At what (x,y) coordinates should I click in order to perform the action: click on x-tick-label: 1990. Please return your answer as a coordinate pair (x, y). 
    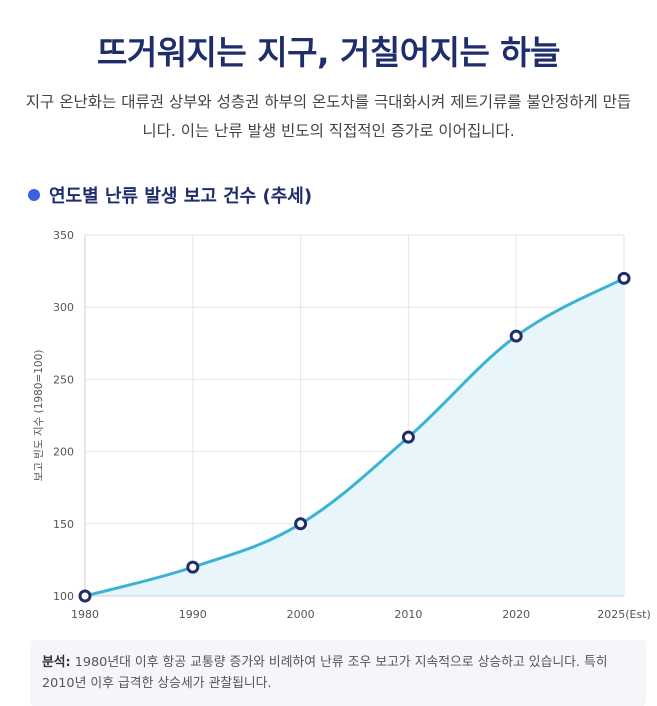
    Looking at the image, I should click on (193, 614).